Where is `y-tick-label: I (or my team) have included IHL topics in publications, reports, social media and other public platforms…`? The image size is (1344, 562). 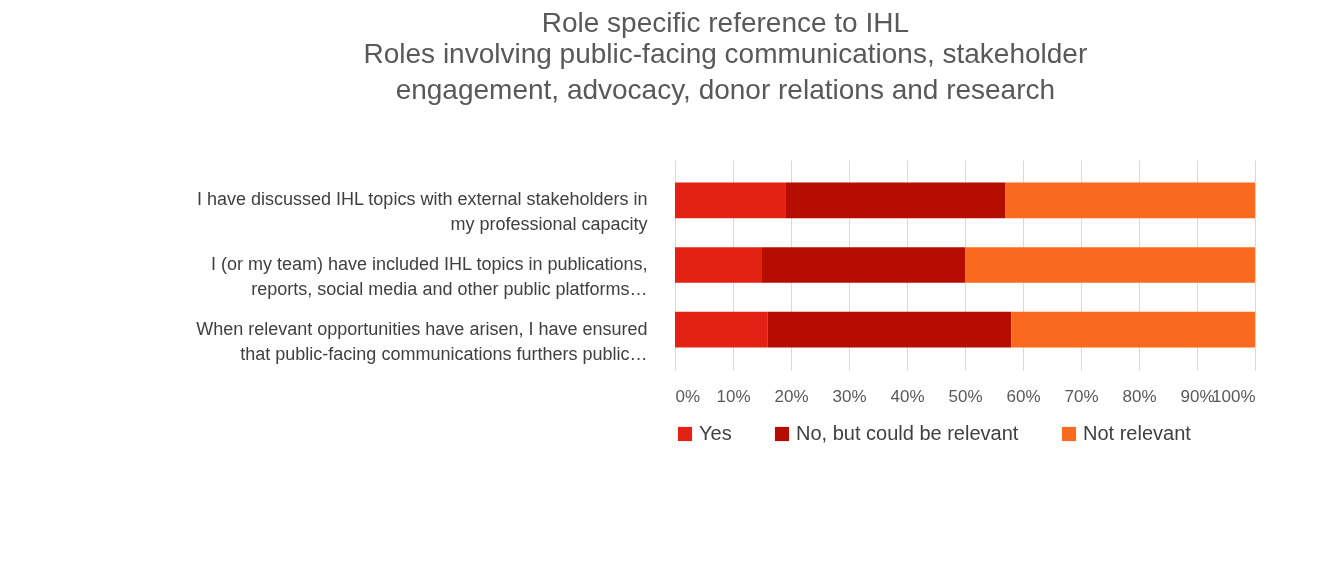 y-tick-label: I (or my team) have included IHL topics in publications, reports, social media and other public platforms… is located at coordinates (429, 276).